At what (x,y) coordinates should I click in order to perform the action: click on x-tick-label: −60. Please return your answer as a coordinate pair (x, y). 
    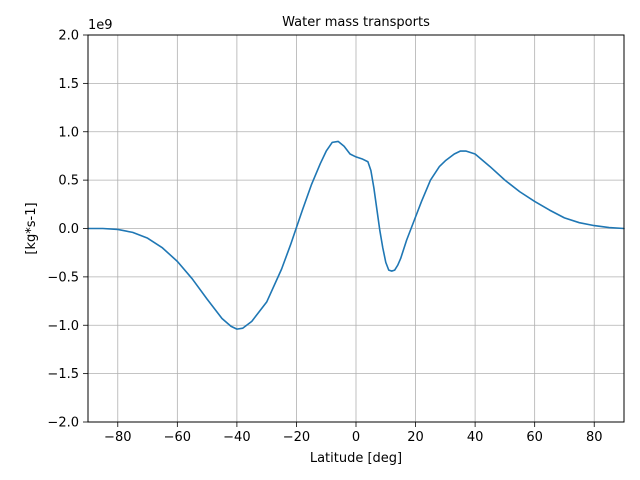
    Looking at the image, I should click on (177, 437).